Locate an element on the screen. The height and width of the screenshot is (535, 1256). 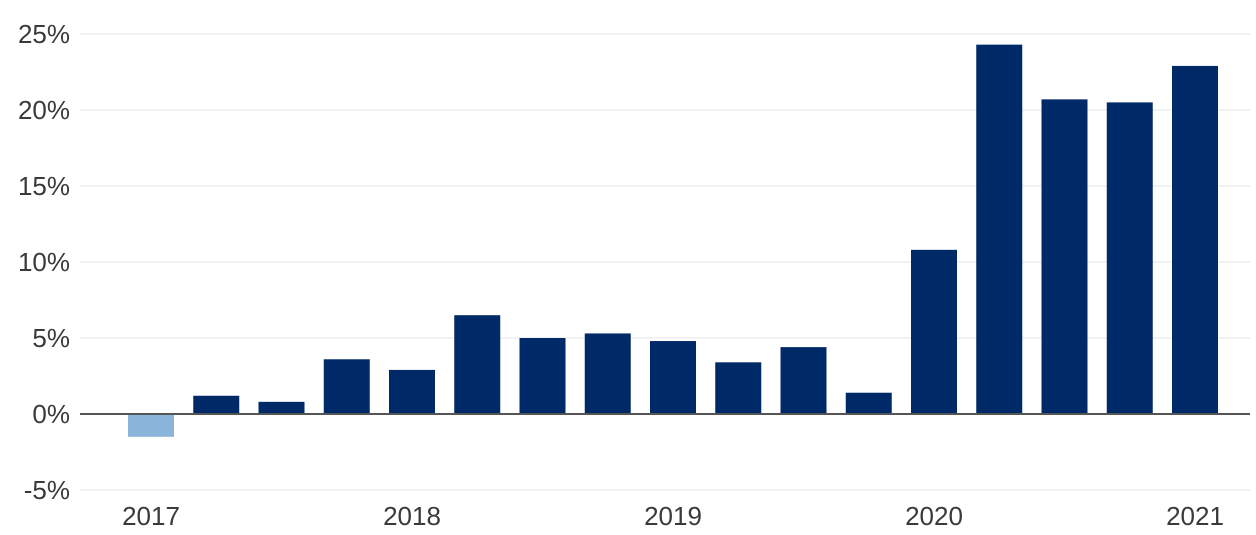
bar-2017-q3 is located at coordinates (281, 407).